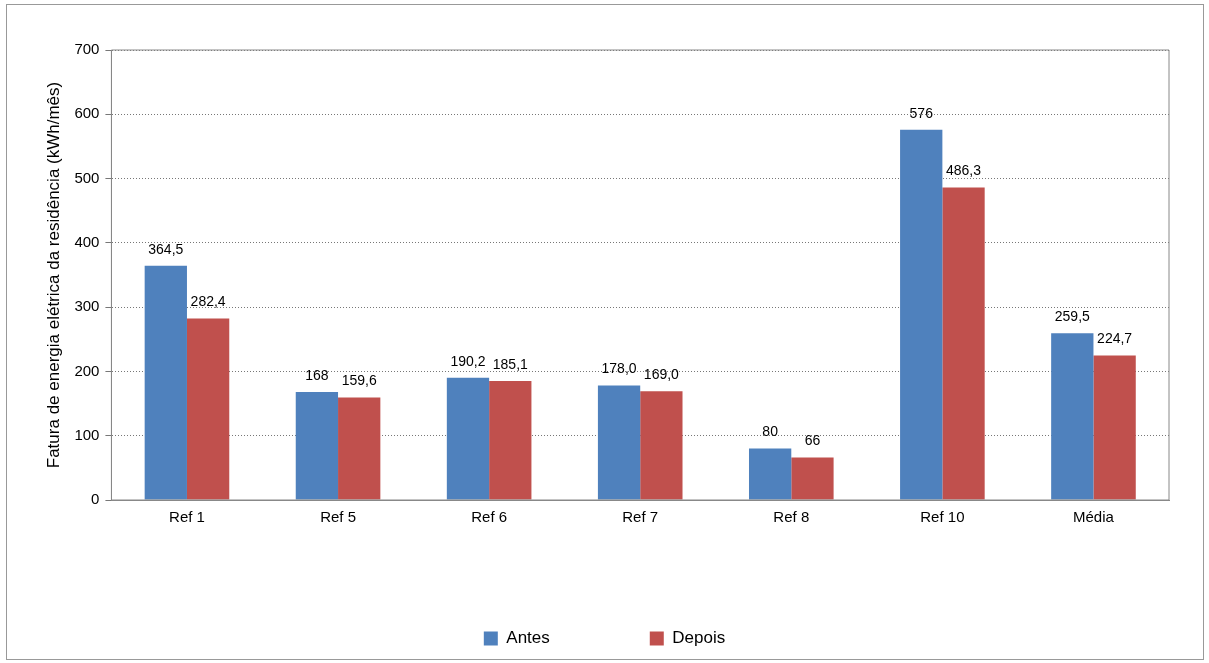 The height and width of the screenshot is (663, 1209). Describe the element at coordinates (640, 517) in the screenshot. I see `x-tick-label: Ref 7` at that location.